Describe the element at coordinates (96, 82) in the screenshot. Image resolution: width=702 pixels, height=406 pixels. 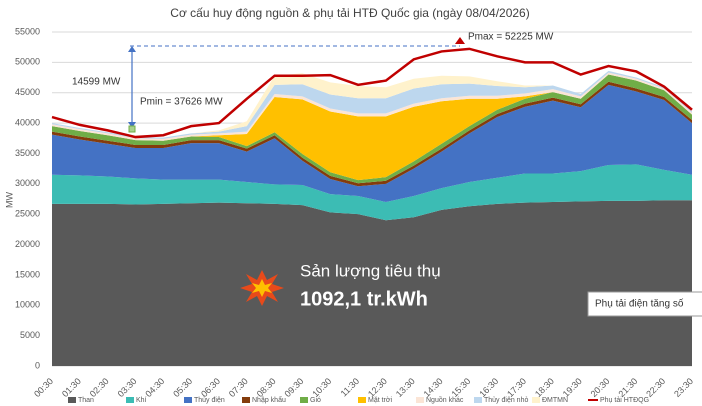
I see `range-label: 14599 MW` at that location.